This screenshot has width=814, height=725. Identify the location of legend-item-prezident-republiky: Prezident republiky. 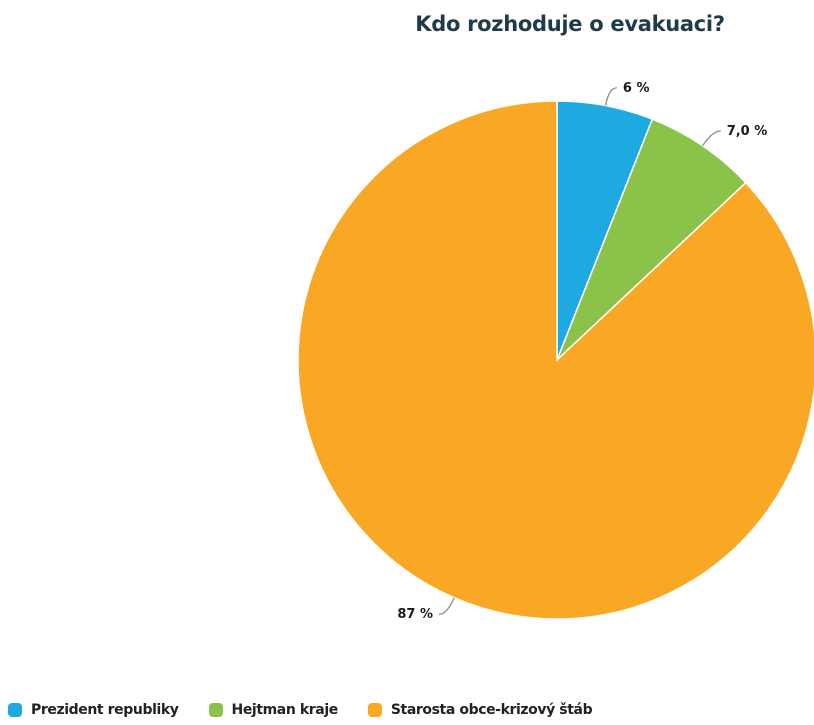
(93, 710).